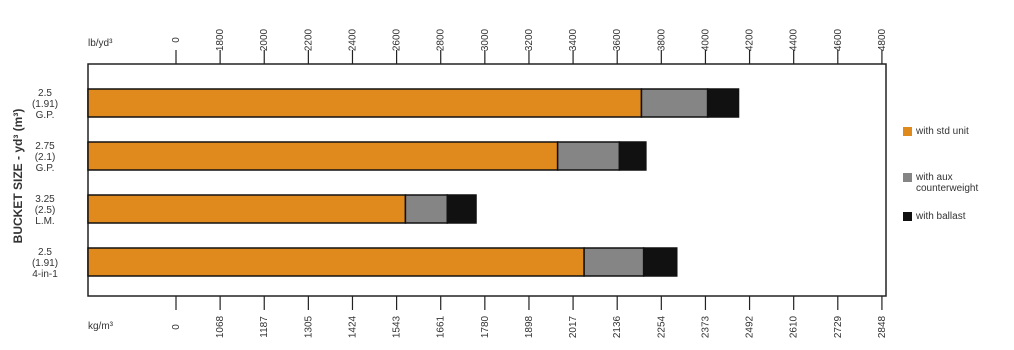 This screenshot has width=1014, height=350. Describe the element at coordinates (352, 326) in the screenshot. I see `bottom-tick-label: 1424` at that location.